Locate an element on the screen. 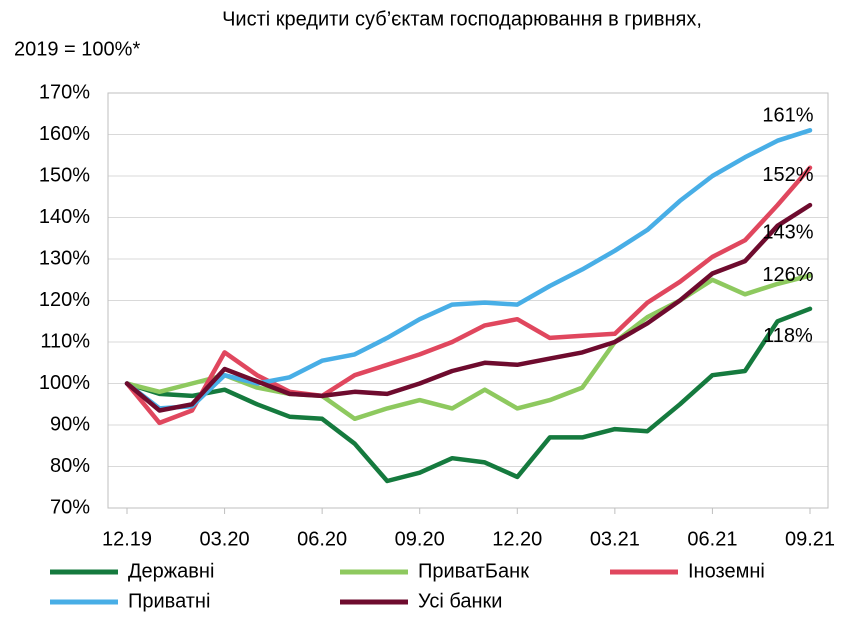 The height and width of the screenshot is (617, 844). y-tick-label: 70% is located at coordinates (70, 507).